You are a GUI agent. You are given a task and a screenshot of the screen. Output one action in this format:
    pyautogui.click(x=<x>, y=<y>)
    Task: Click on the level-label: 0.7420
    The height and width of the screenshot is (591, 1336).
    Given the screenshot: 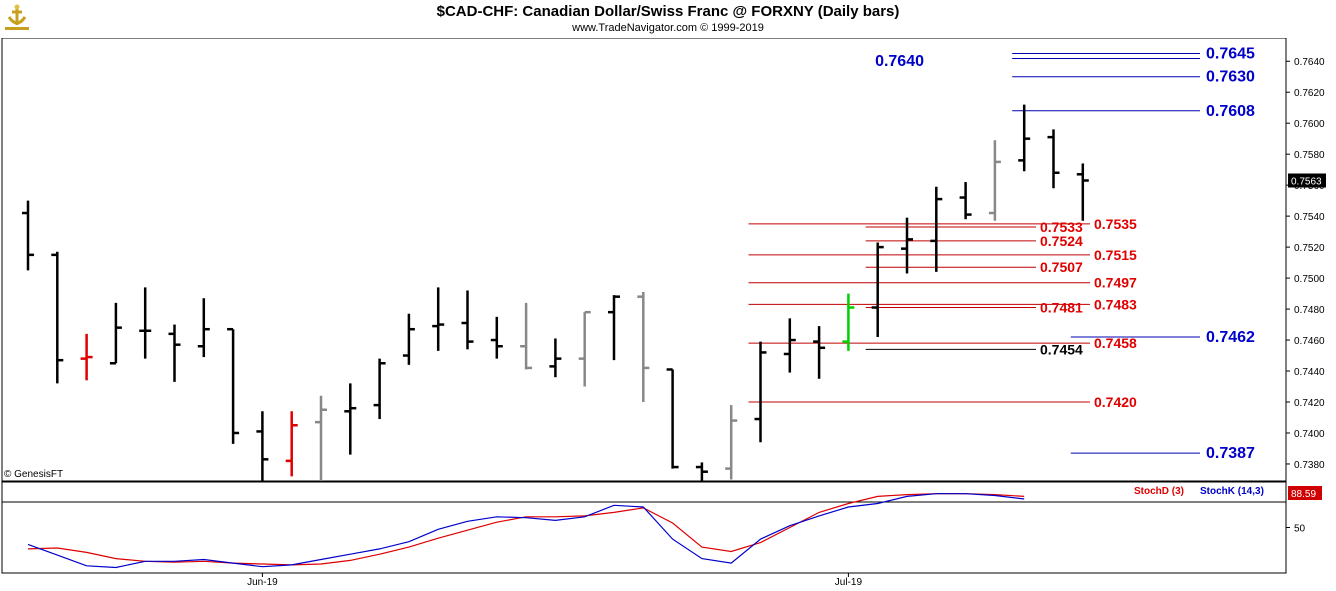 What is the action you would take?
    pyautogui.click(x=1115, y=402)
    